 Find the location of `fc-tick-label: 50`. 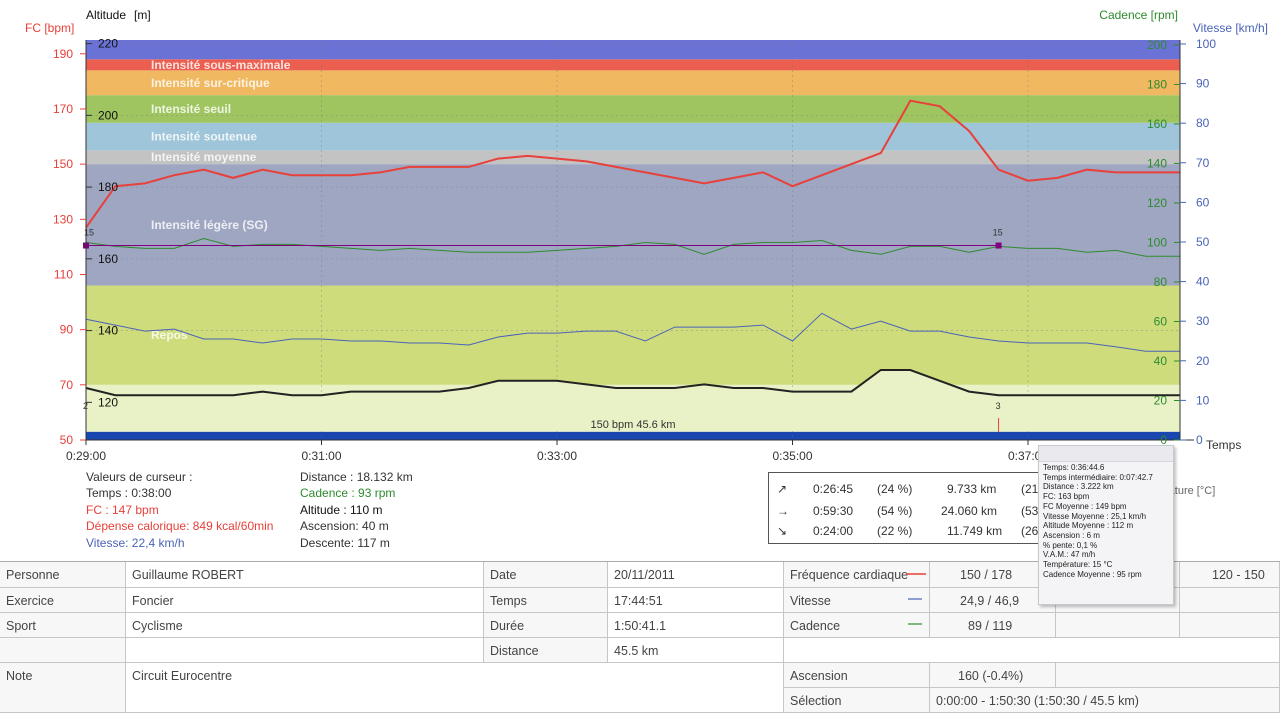

fc-tick-label: 50 is located at coordinates (67, 440).